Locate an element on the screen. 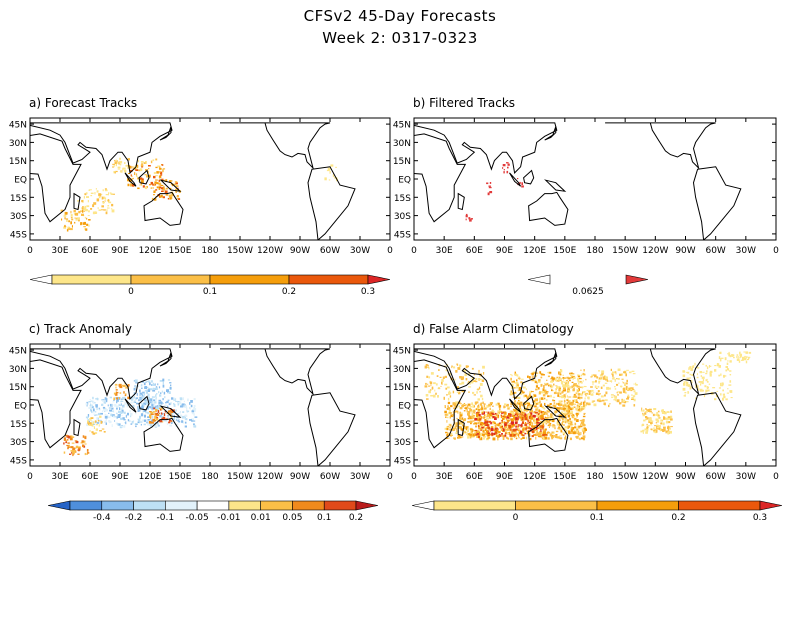  lon-tick-label: 60W is located at coordinates (330, 477).